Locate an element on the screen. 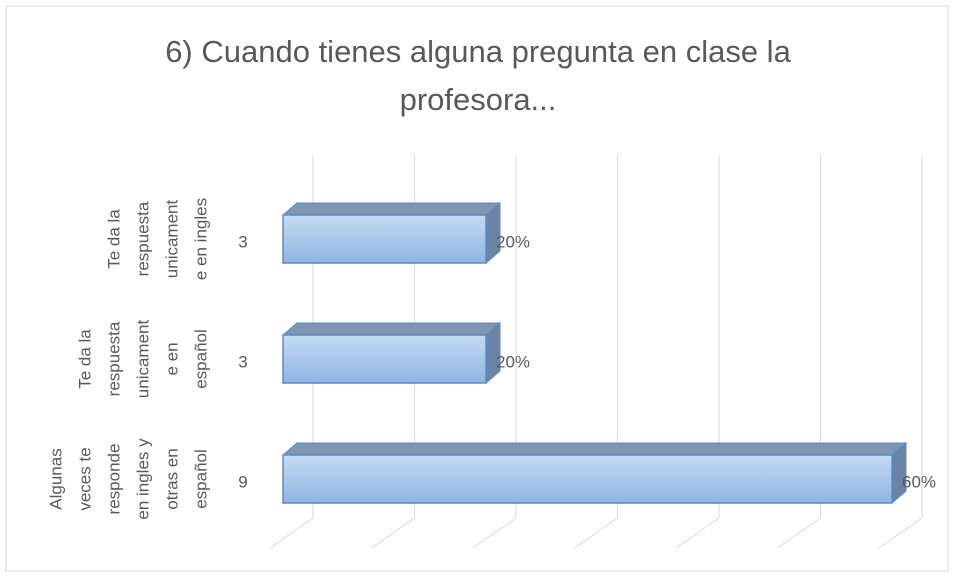 The height and width of the screenshot is (577, 956). category-label: Algunas is located at coordinates (55, 478).